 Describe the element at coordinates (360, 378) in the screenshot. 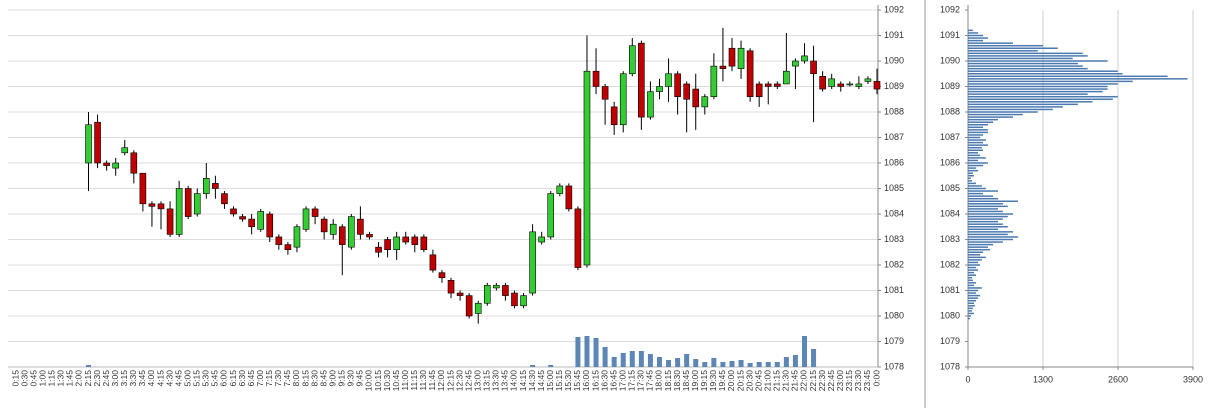

I see `x-tick-label: 9:45` at that location.